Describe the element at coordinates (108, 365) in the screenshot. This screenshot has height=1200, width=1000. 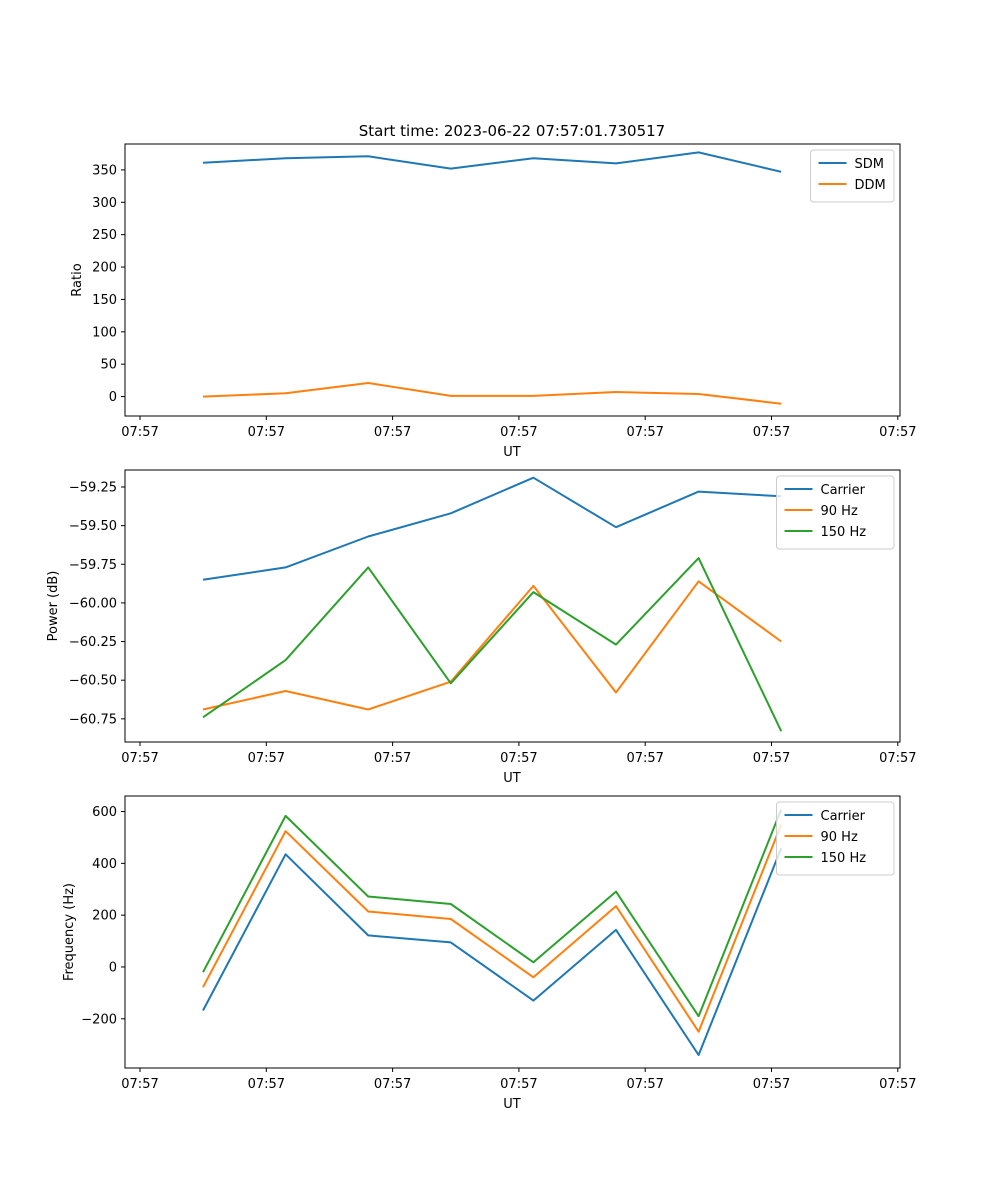
I see `y-tick-label: 50` at that location.